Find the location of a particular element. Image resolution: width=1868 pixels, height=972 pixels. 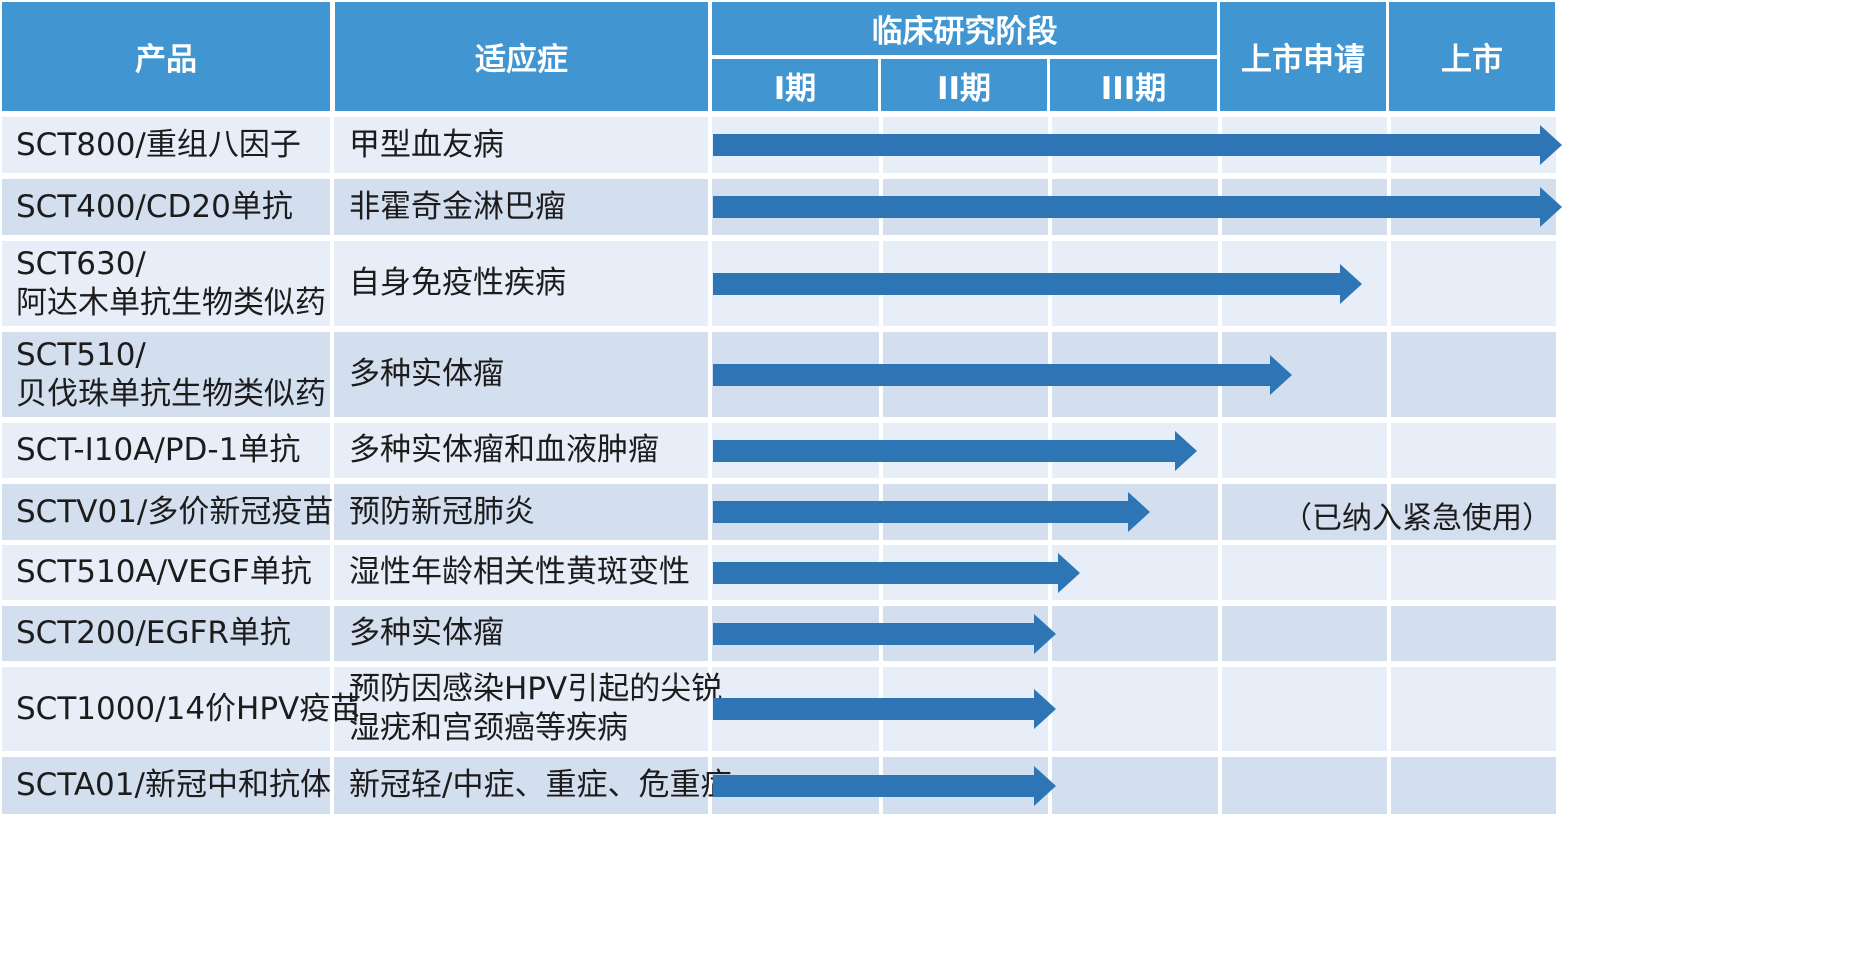

product-name-line: SCT-I10A/PD-1单抗 is located at coordinates (158, 450).